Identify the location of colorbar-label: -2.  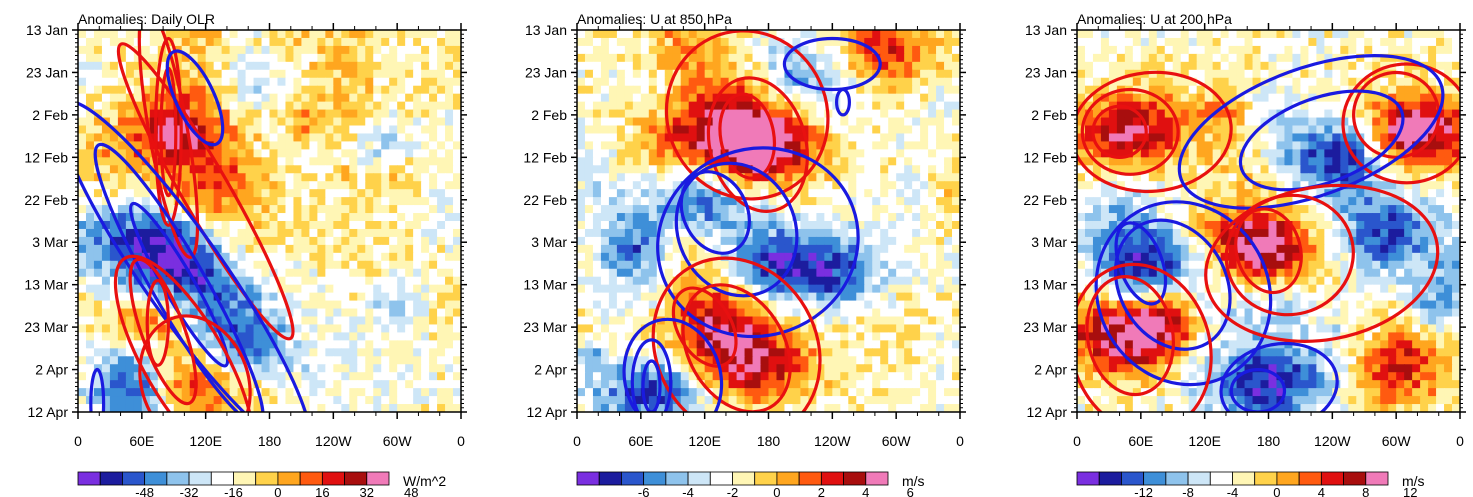
(733, 491).